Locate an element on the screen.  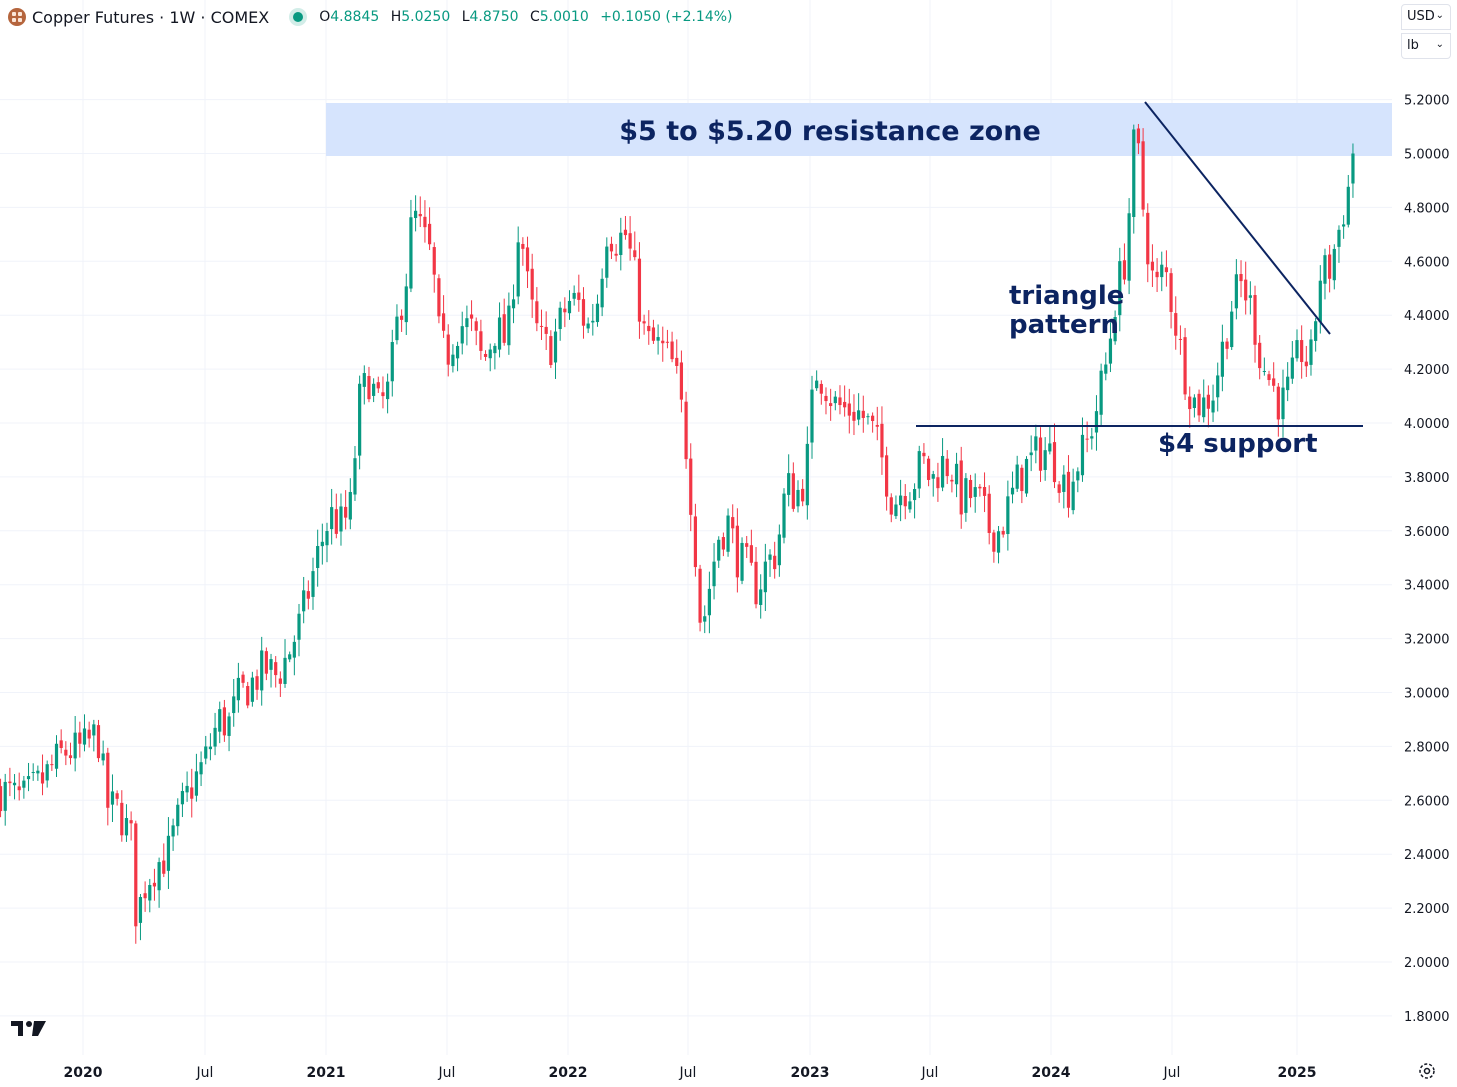
unit-select: lb ⌄ is located at coordinates (1426, 46).